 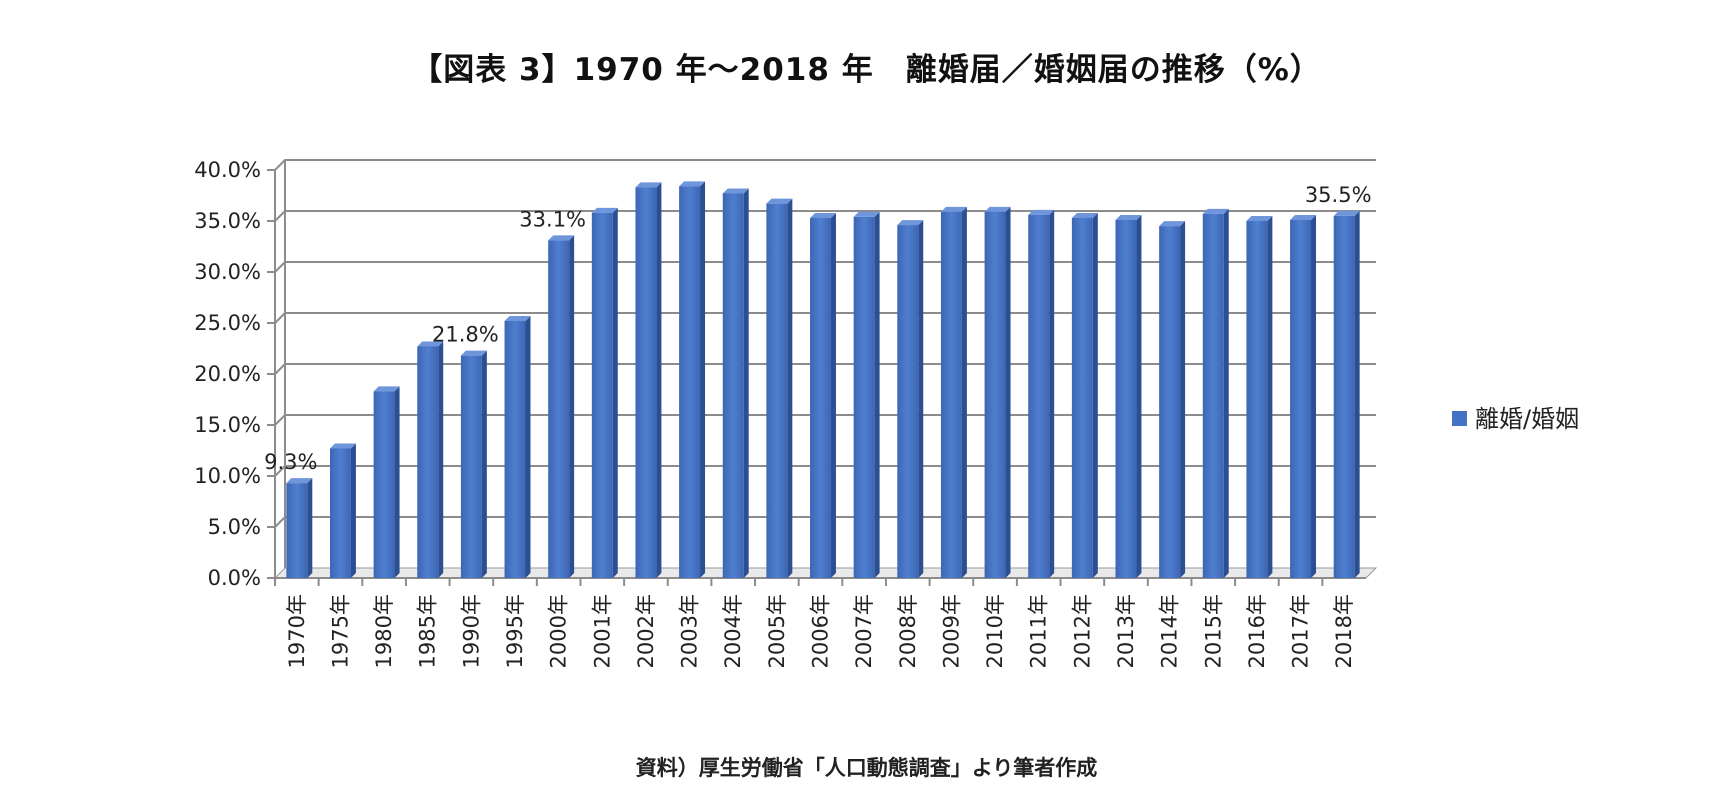 I want to click on legend: 離婚/婚姻, so click(x=1515, y=419).